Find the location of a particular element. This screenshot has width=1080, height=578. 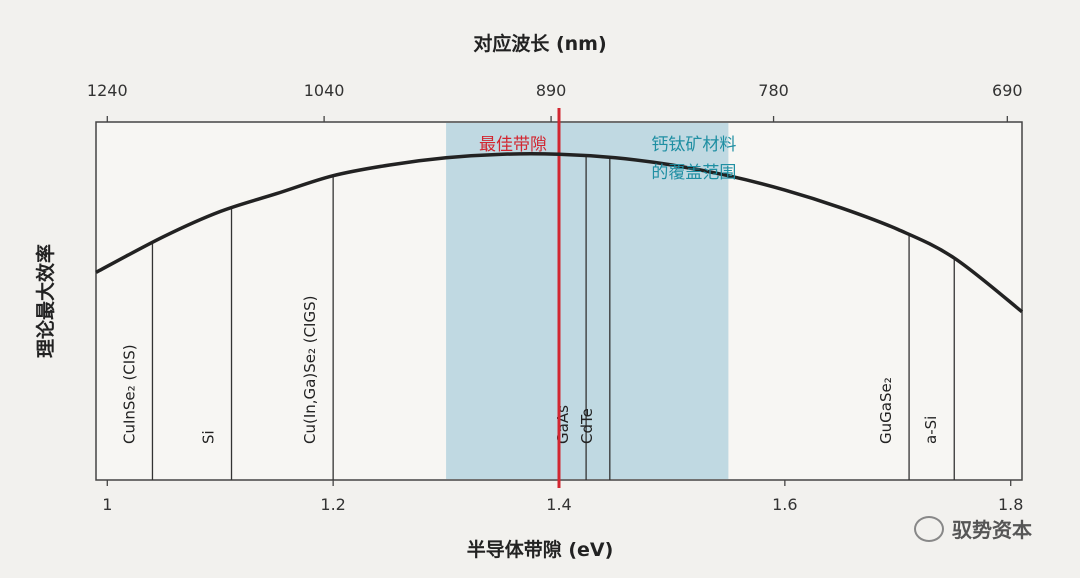

perovskite-range-label-line2: 的覆盖范围 is located at coordinates (693, 173).